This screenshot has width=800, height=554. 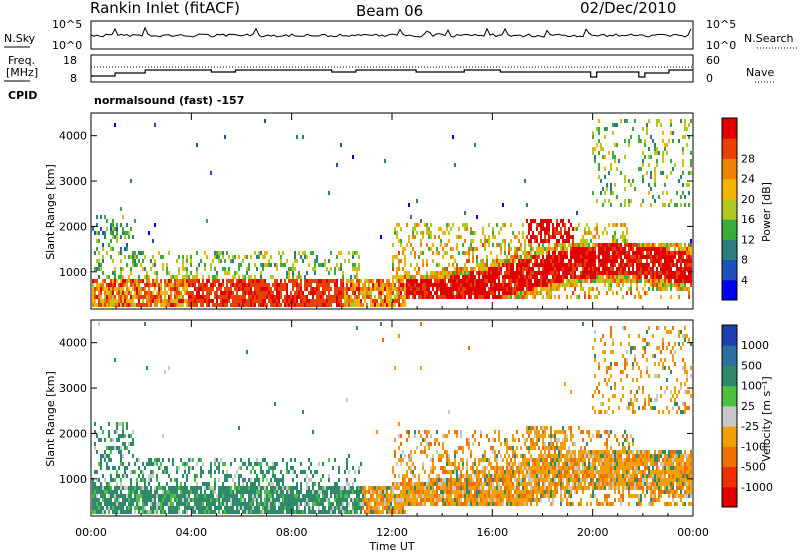 I want to click on frequency-line, so click(x=392, y=73).